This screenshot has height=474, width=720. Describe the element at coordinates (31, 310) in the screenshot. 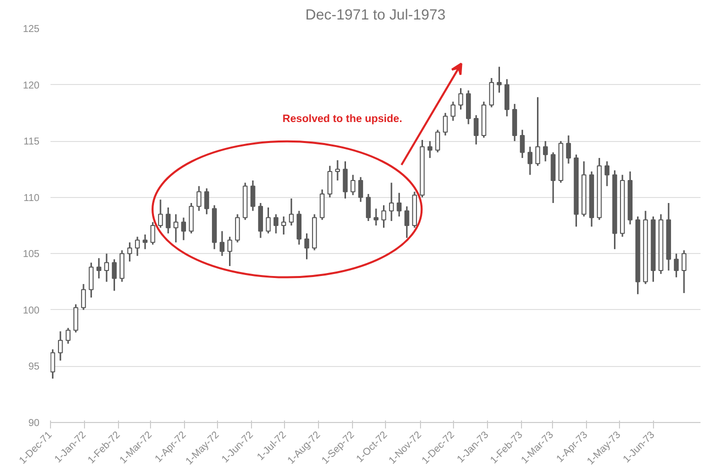

I see `y-tick-label: 100` at that location.